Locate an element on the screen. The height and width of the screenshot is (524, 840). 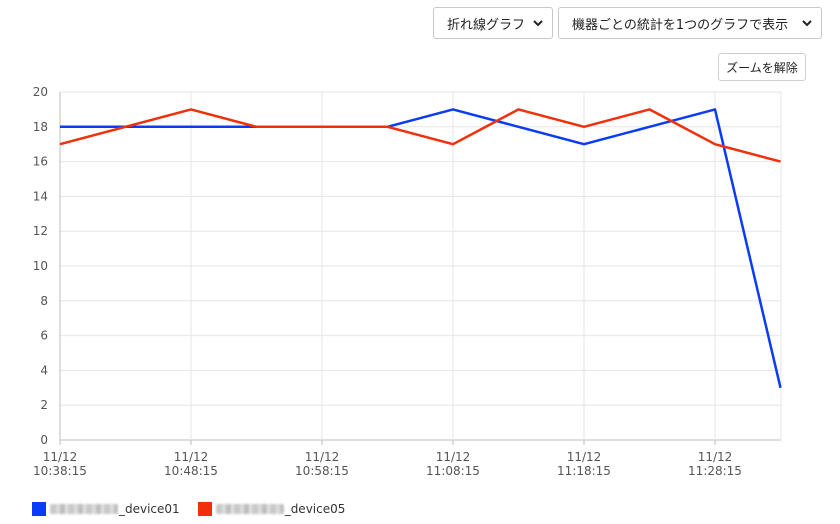
legend-item-device05: _device05 is located at coordinates (271, 509).